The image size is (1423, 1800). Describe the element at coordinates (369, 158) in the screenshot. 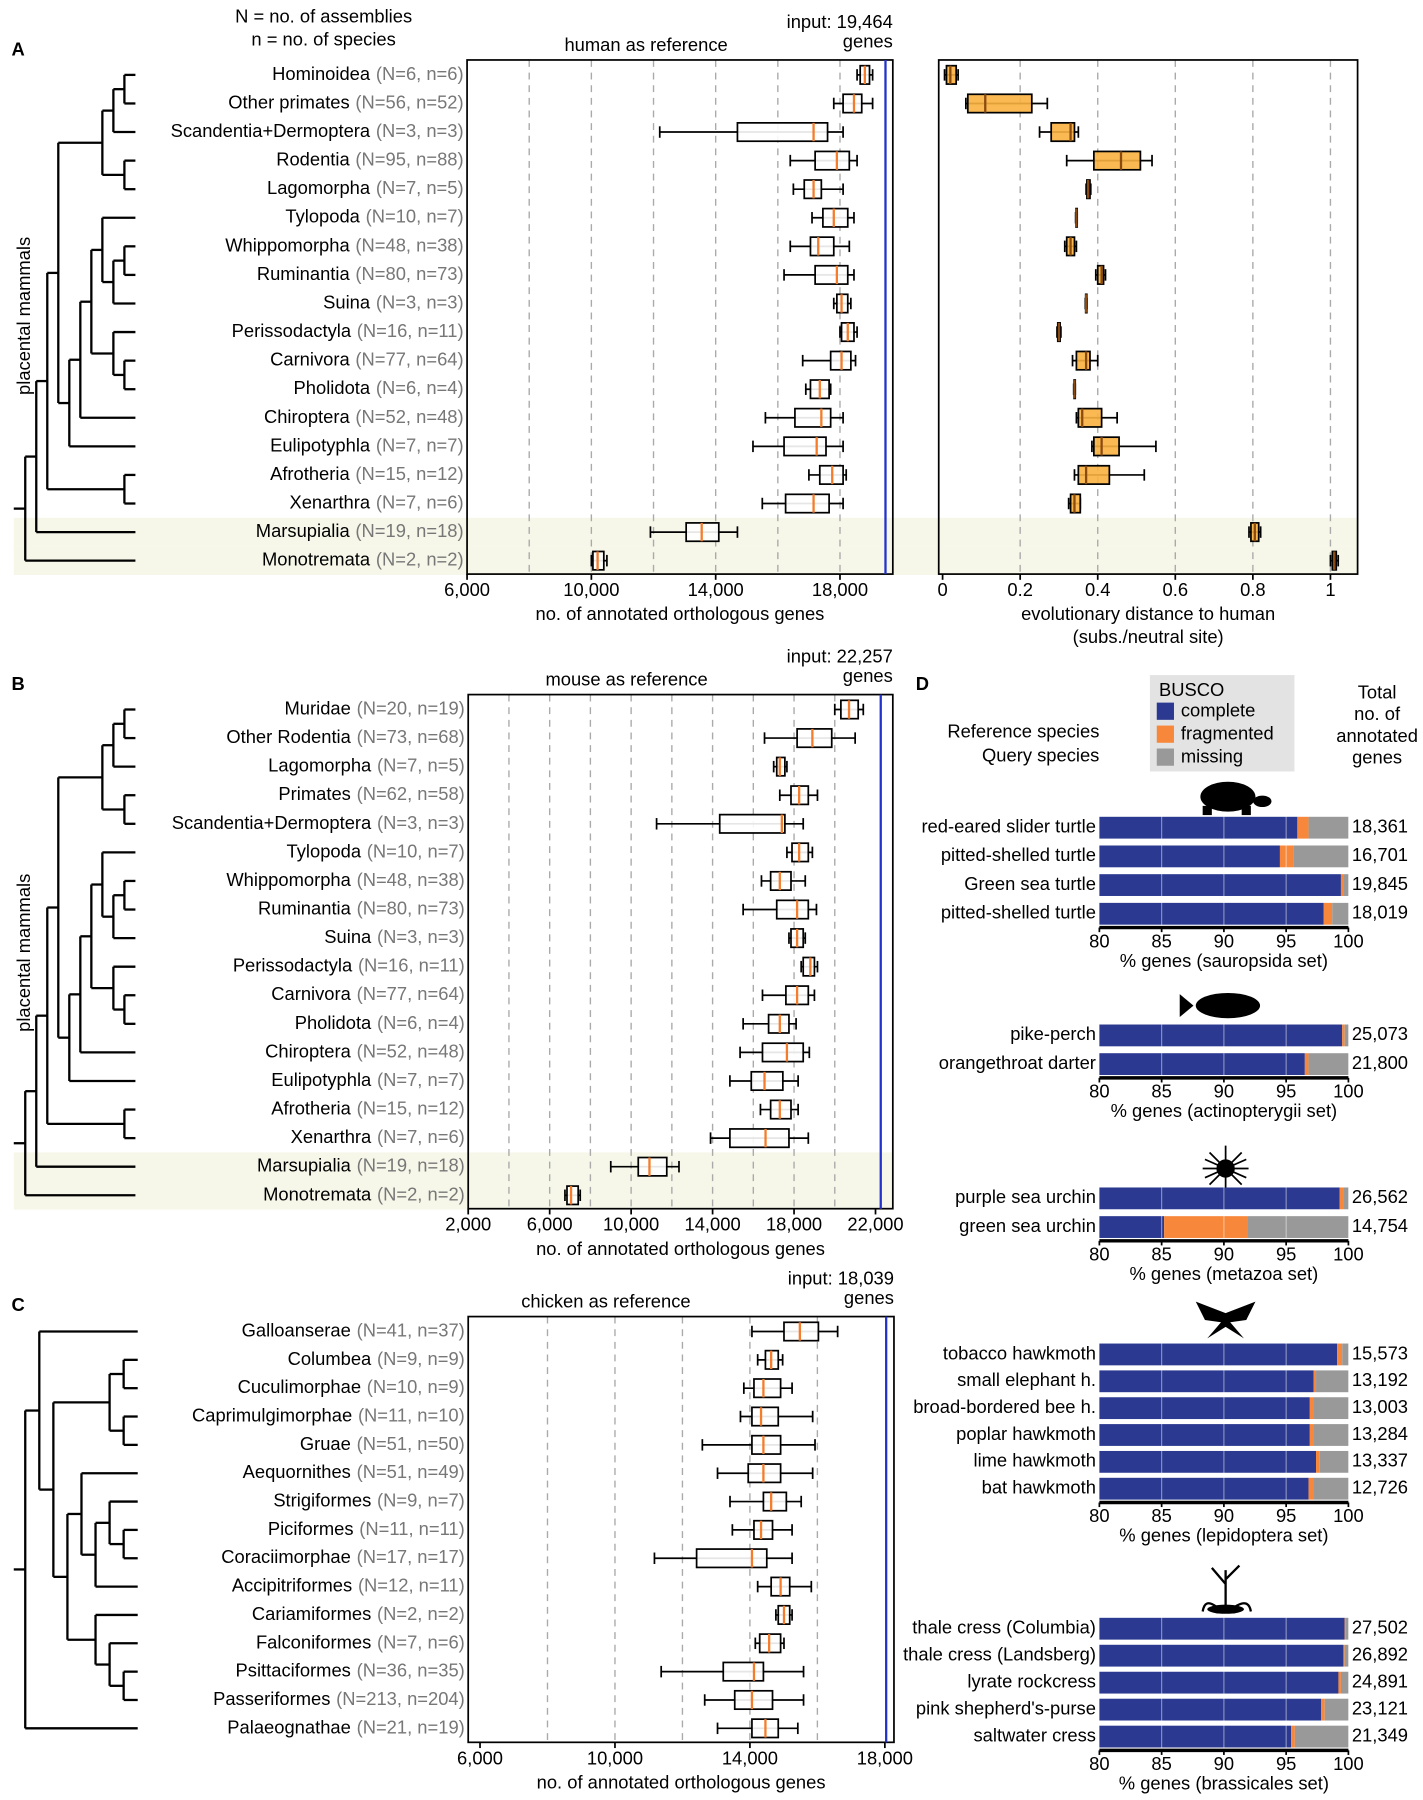

I see `row-label: Rodentia (N=95, n=88)` at that location.